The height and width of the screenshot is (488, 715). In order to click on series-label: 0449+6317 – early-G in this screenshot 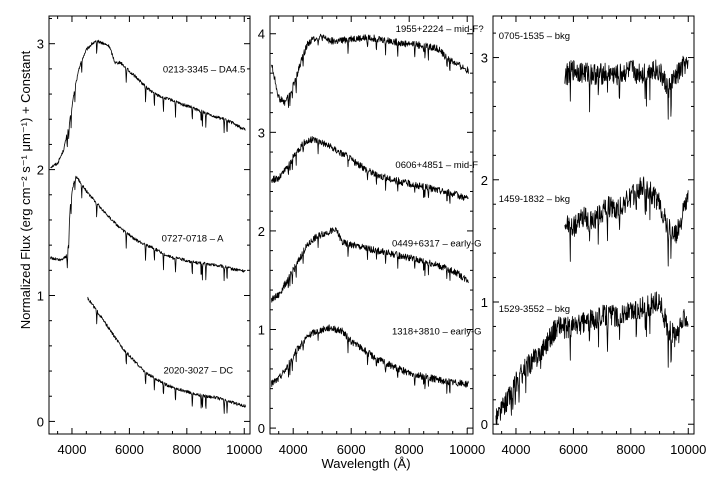, I will do `click(437, 244)`.